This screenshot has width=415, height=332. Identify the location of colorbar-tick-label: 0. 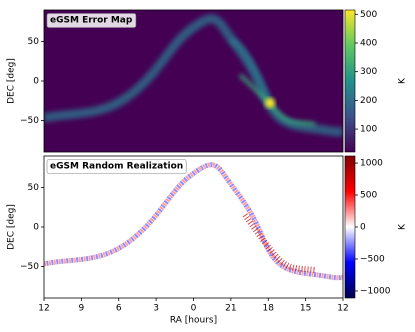
(363, 228).